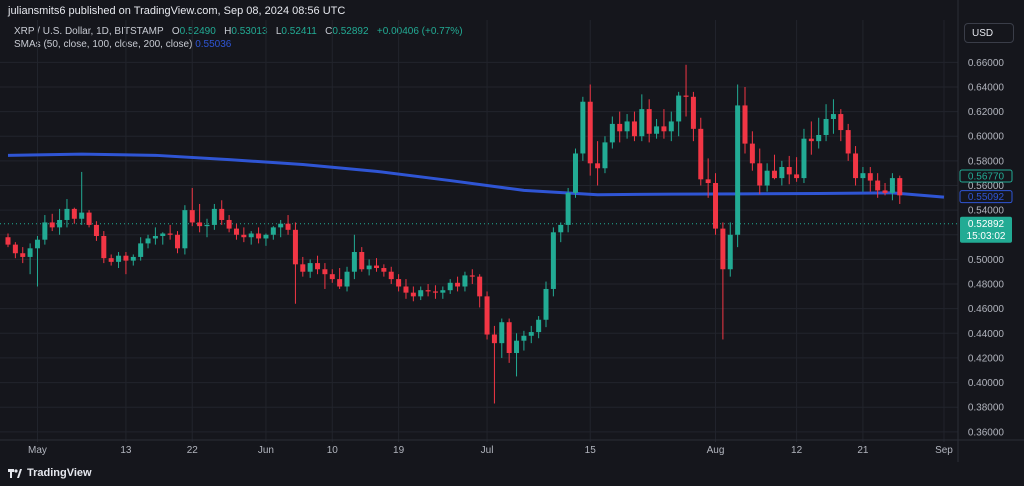 The width and height of the screenshot is (1024, 486). I want to click on x-tick-label: 15, so click(591, 450).